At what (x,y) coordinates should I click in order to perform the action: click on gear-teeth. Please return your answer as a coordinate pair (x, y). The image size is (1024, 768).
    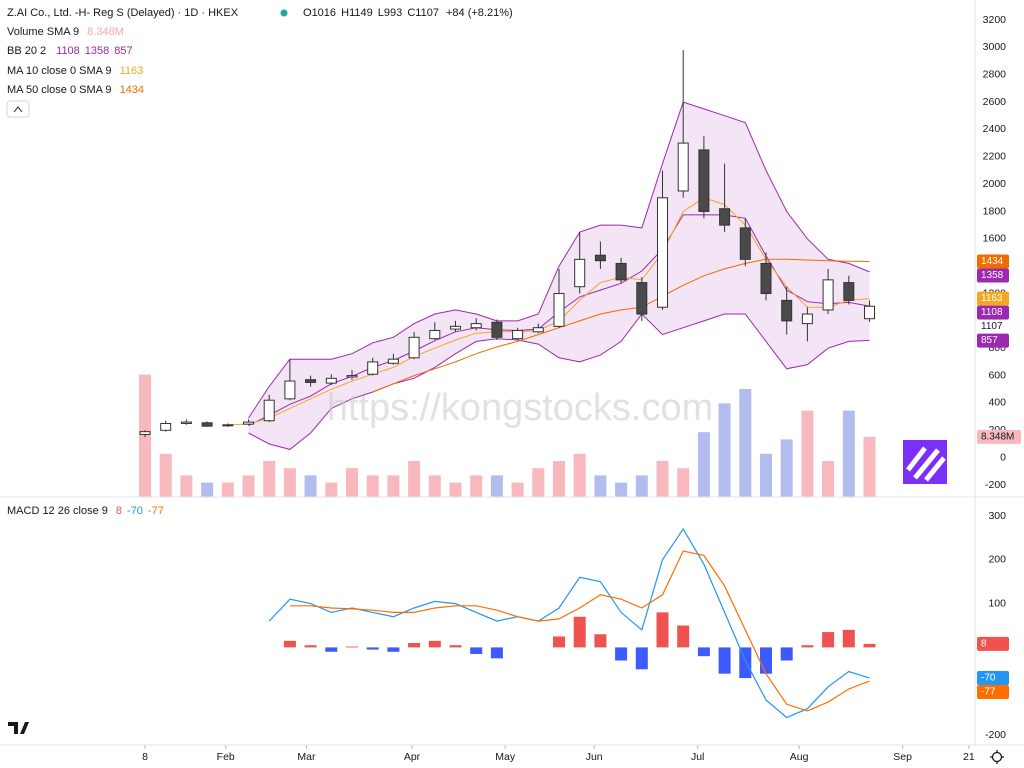
    Looking at the image, I should click on (997, 757).